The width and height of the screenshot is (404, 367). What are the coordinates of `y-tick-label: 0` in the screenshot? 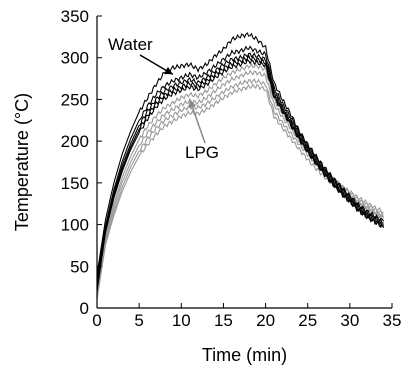 It's located at (84, 308).